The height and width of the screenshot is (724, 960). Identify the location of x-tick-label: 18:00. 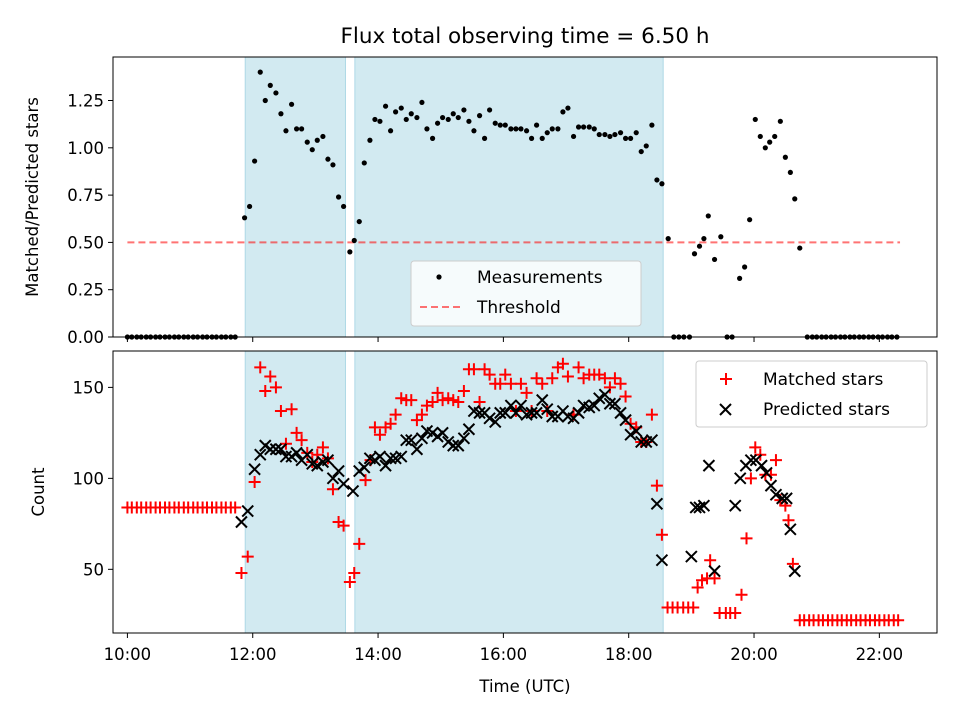
(629, 654).